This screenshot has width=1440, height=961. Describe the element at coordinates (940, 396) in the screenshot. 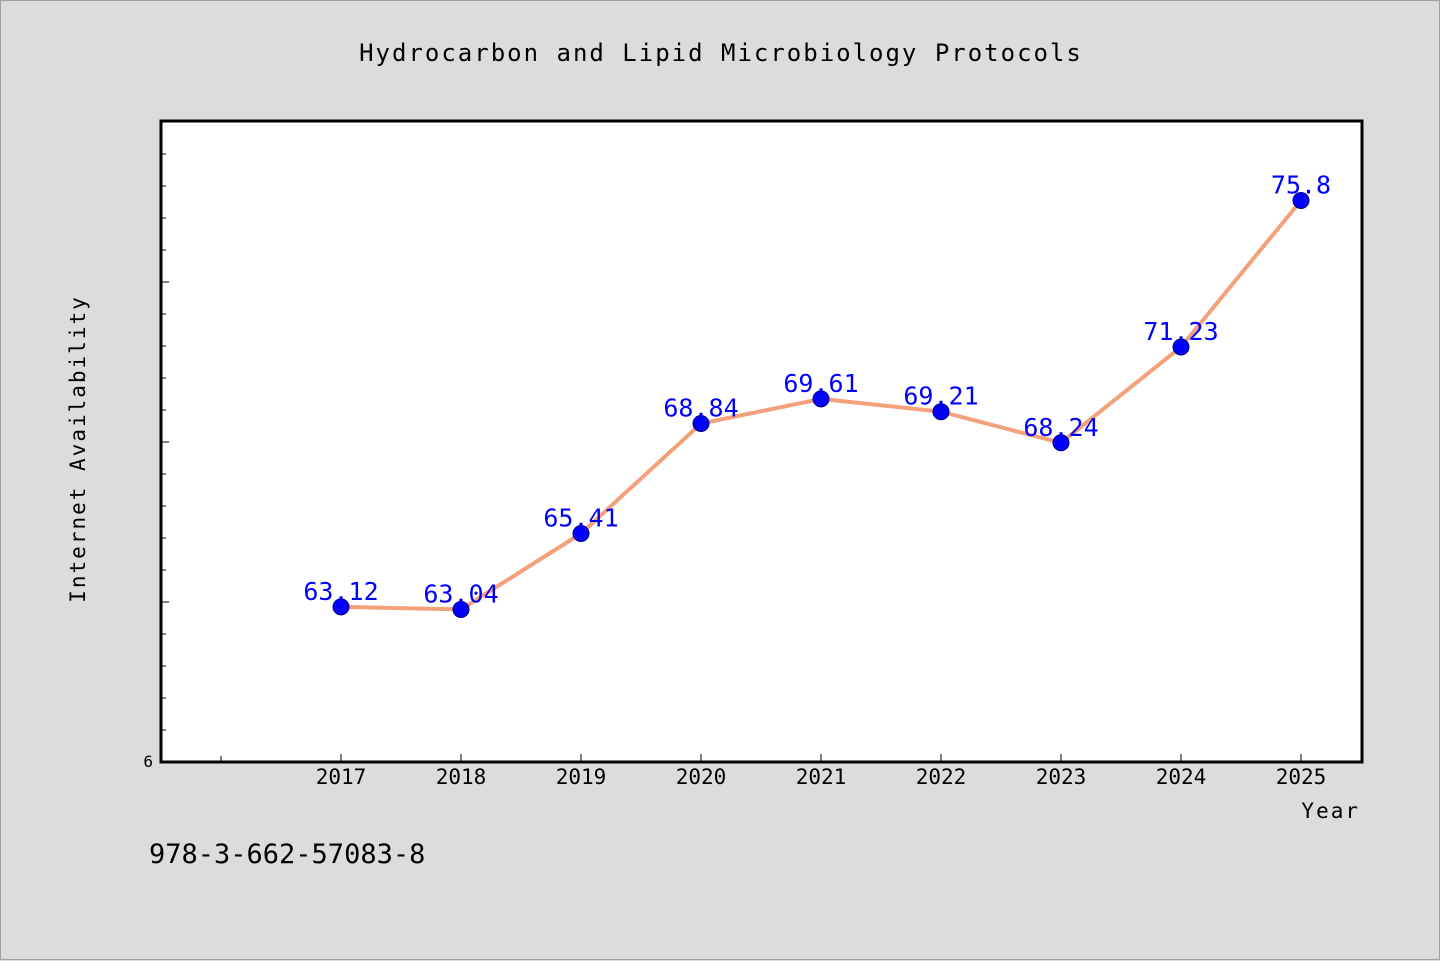

I see `data-label: 69.21` at that location.